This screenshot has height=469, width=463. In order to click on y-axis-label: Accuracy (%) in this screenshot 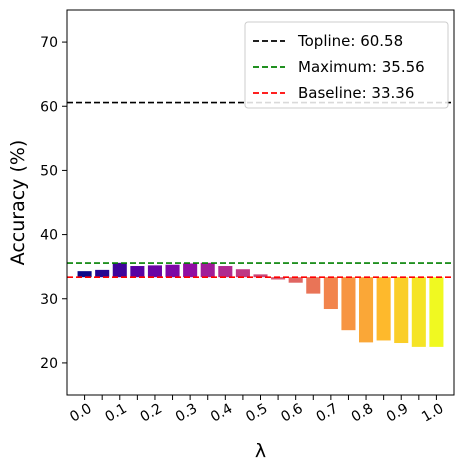, I will do `click(18, 203)`.